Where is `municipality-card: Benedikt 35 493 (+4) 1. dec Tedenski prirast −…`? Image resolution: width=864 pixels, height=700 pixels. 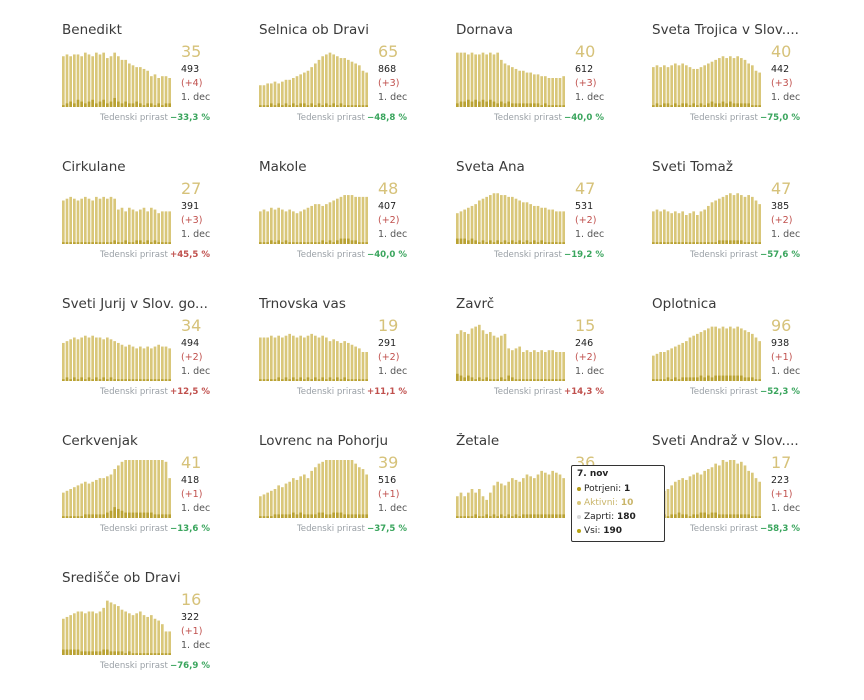
municipality-card: Benedikt 35 493 (+4) 1. dec Tedenski prirast −… is located at coordinates (156, 87).